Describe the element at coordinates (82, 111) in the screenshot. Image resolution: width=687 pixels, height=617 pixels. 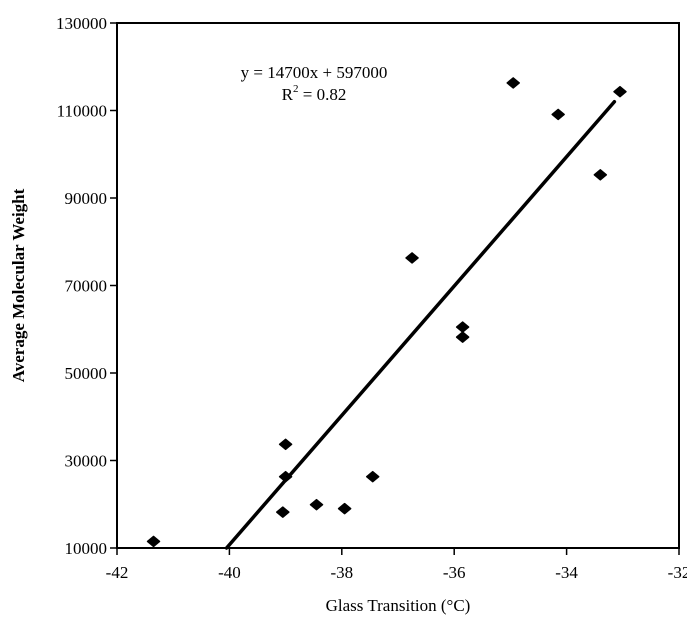
I see `y-tick-label: 110000` at that location.